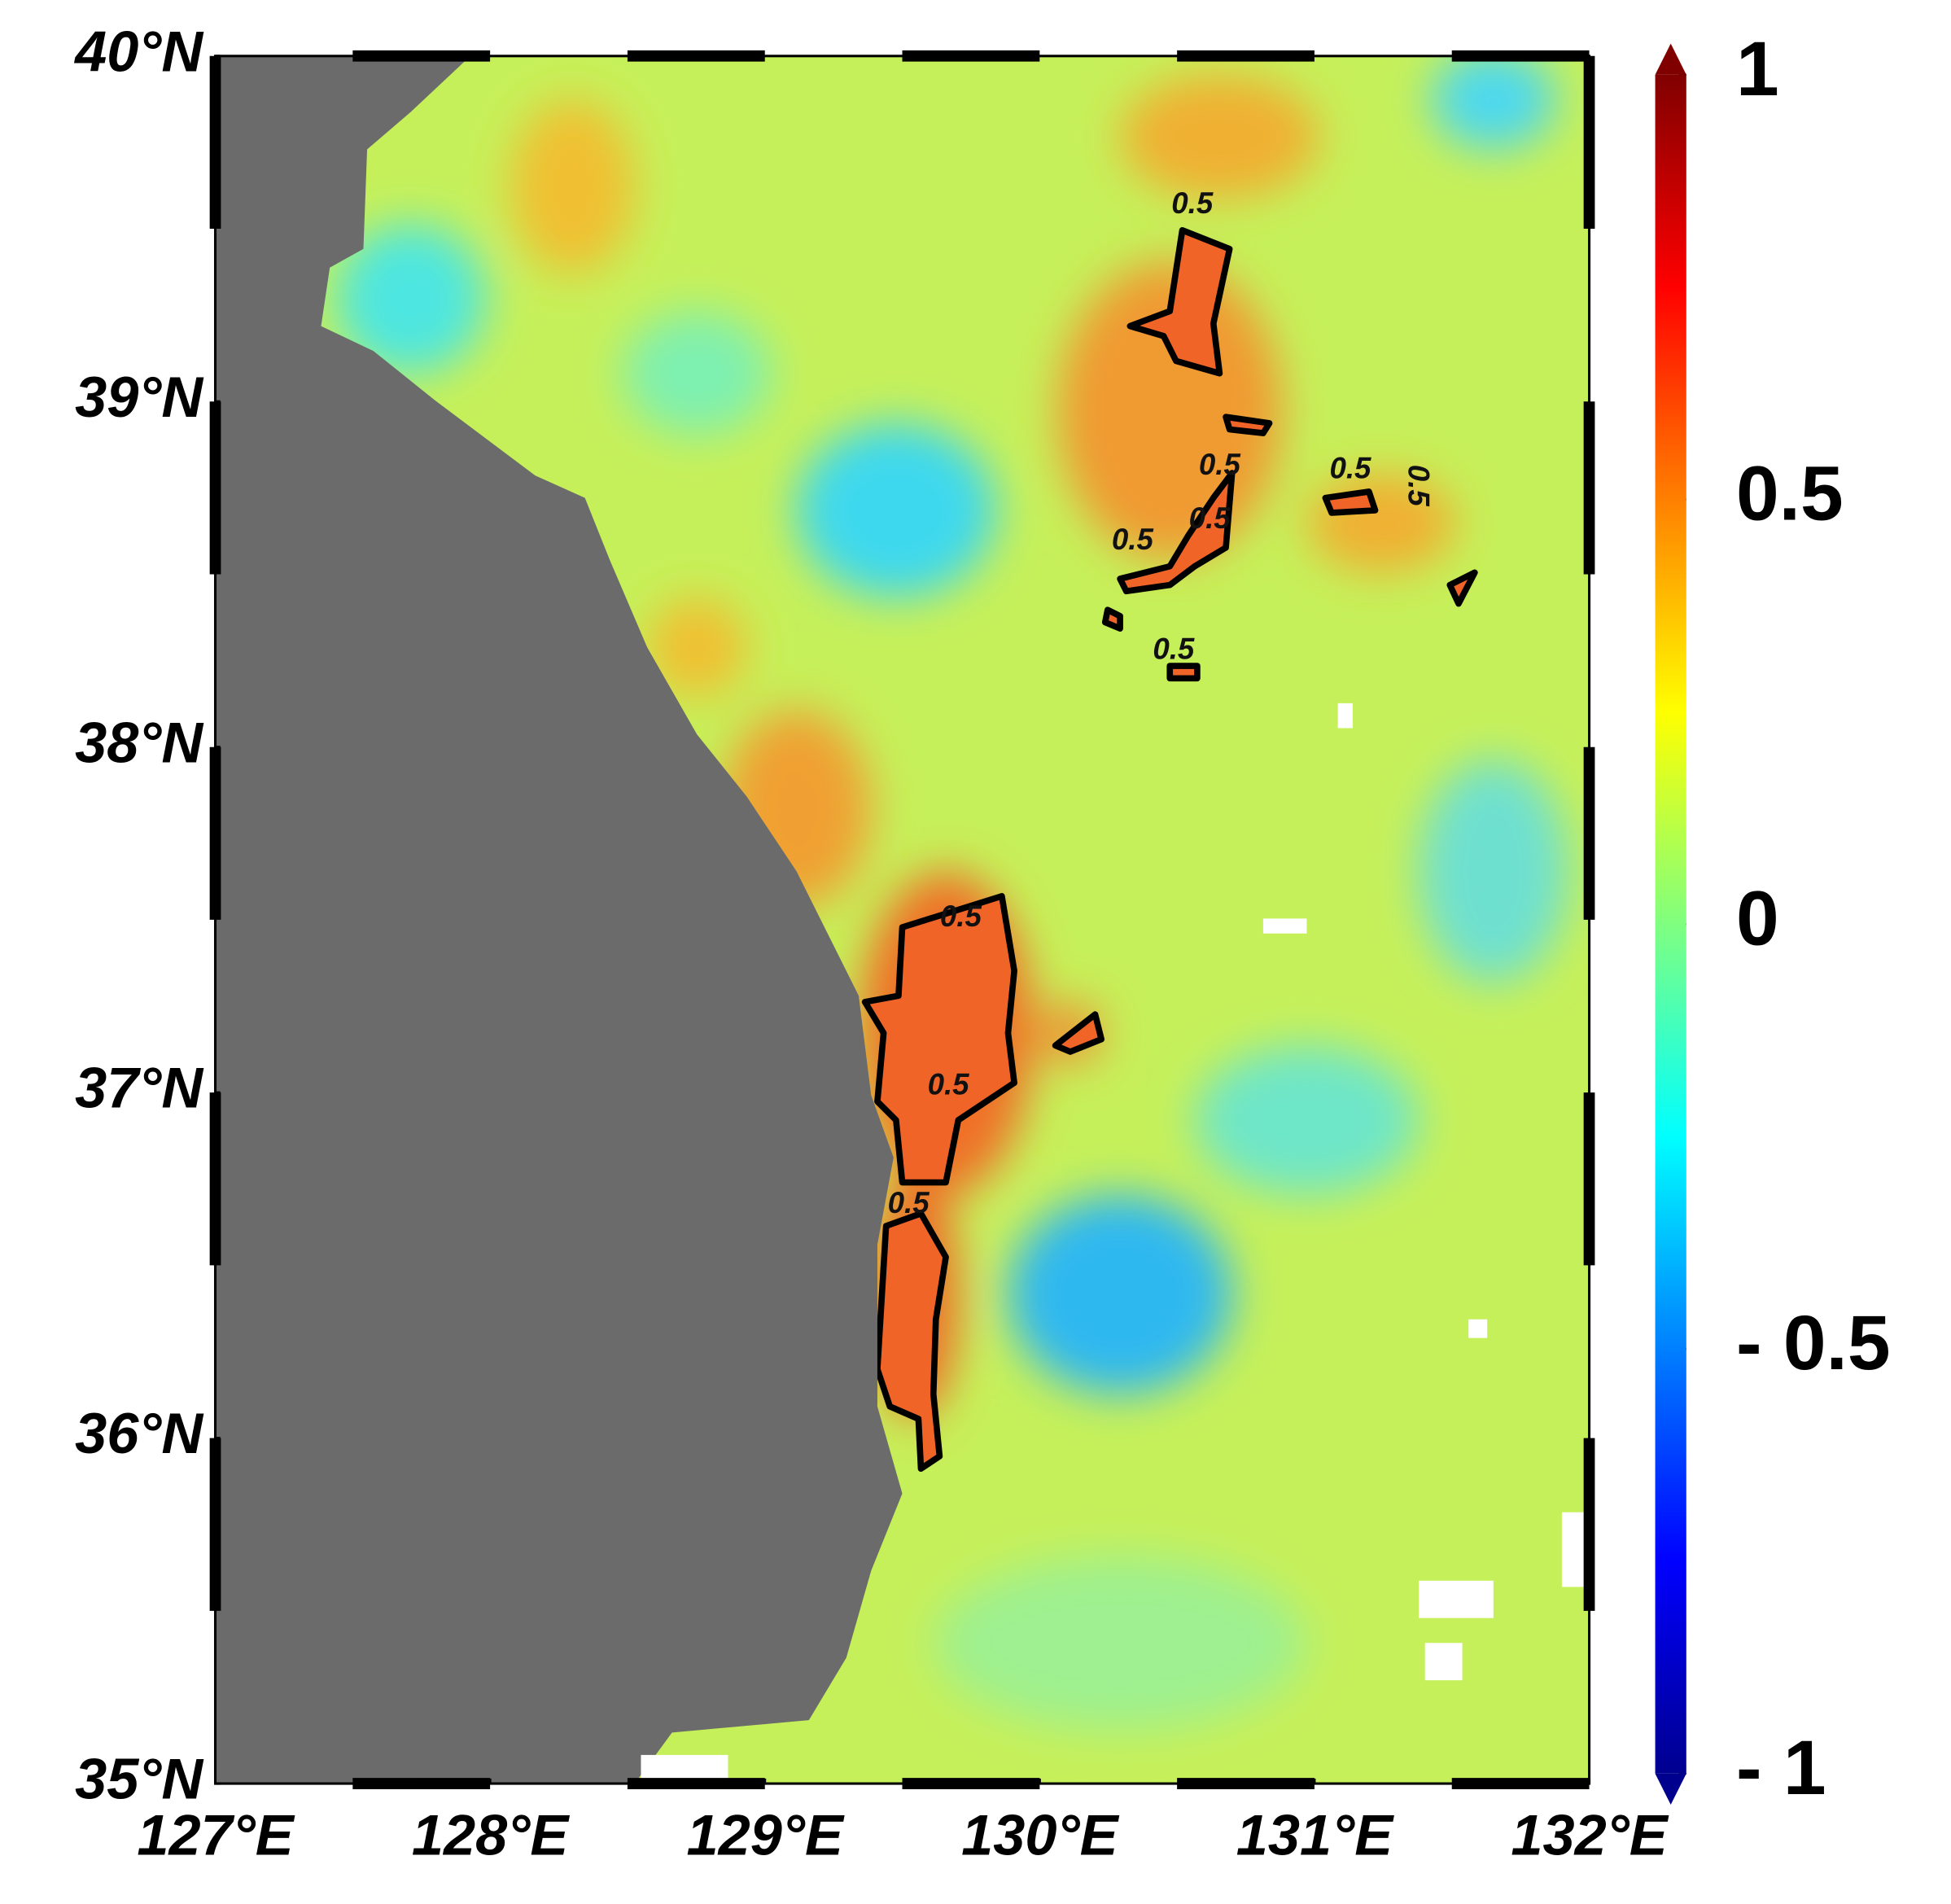  I want to click on colorbar-tick-label: 1, so click(1757, 69).